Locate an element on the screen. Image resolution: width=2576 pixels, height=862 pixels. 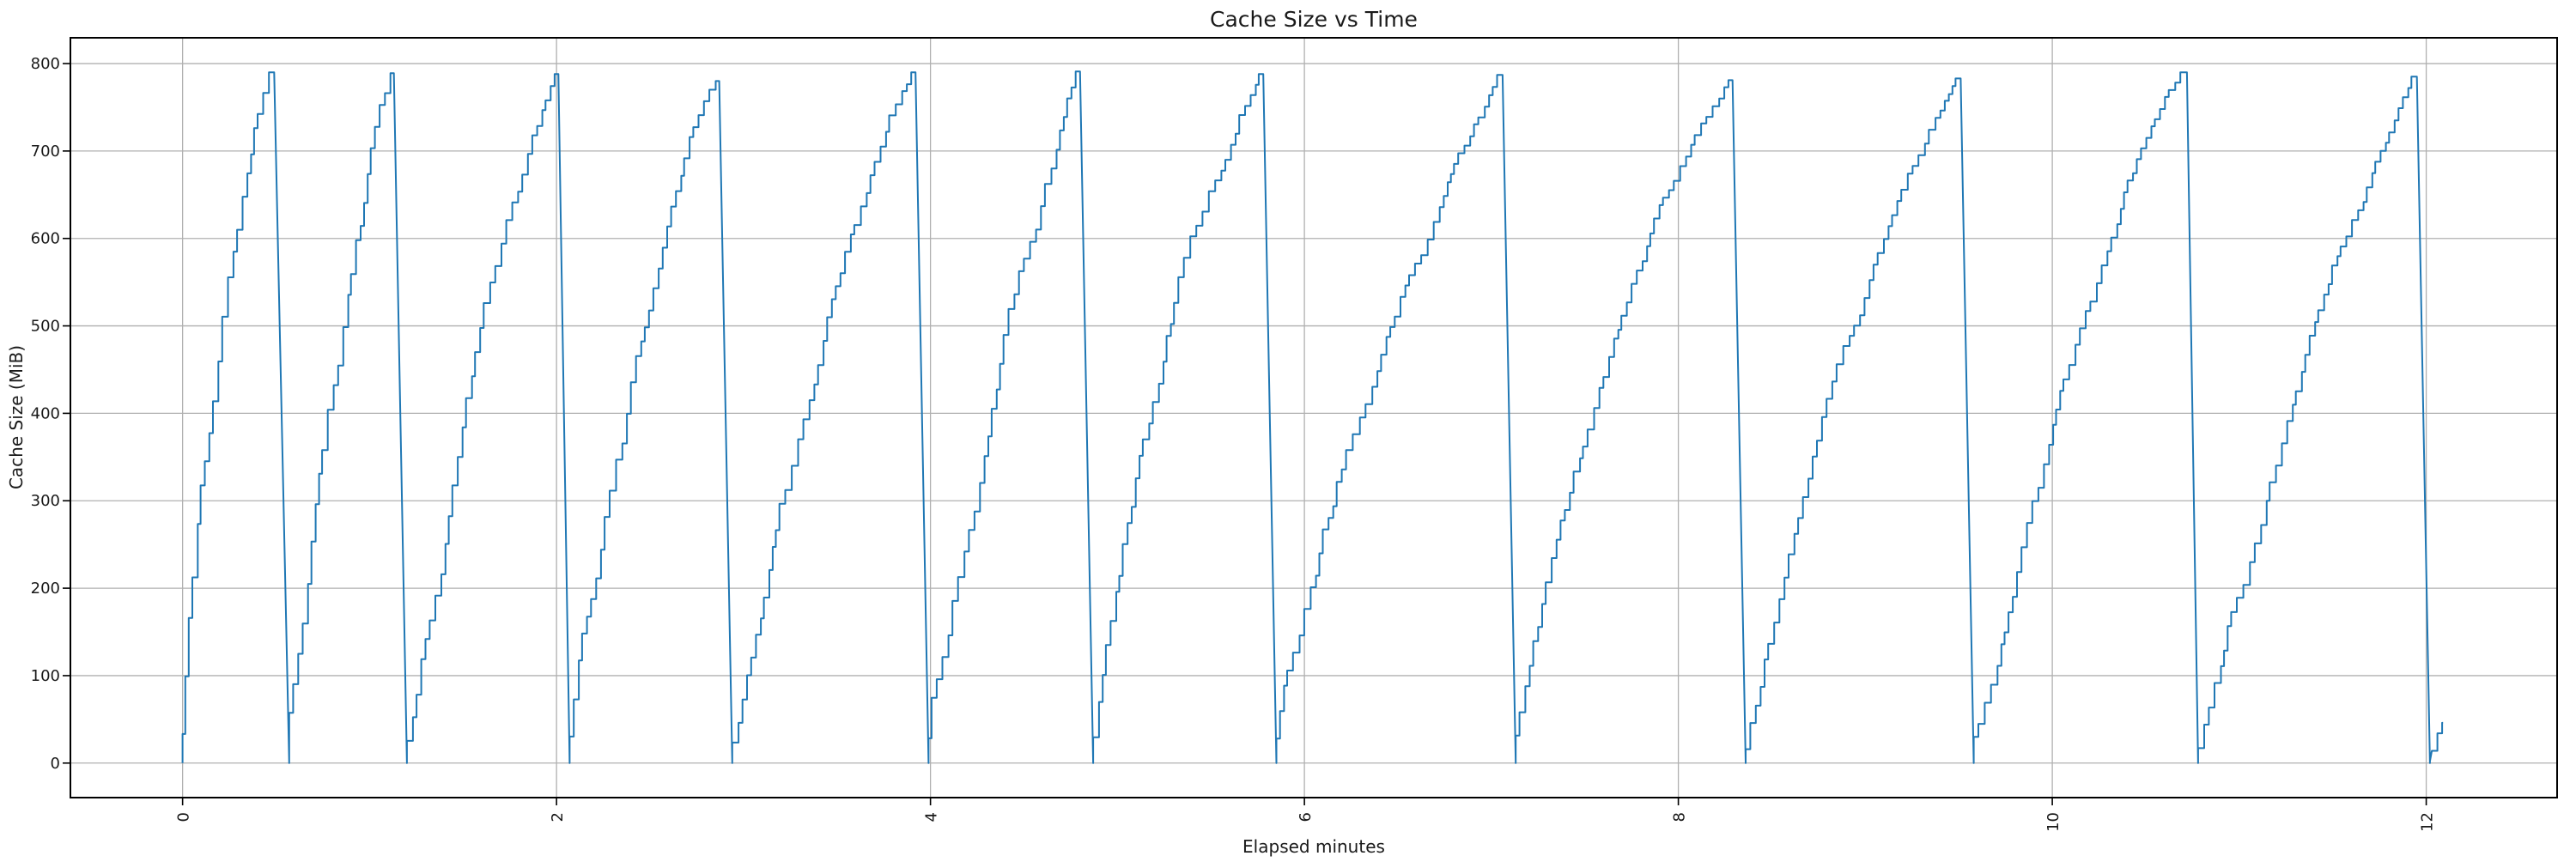
x-tick-label: 0 is located at coordinates (184, 817).